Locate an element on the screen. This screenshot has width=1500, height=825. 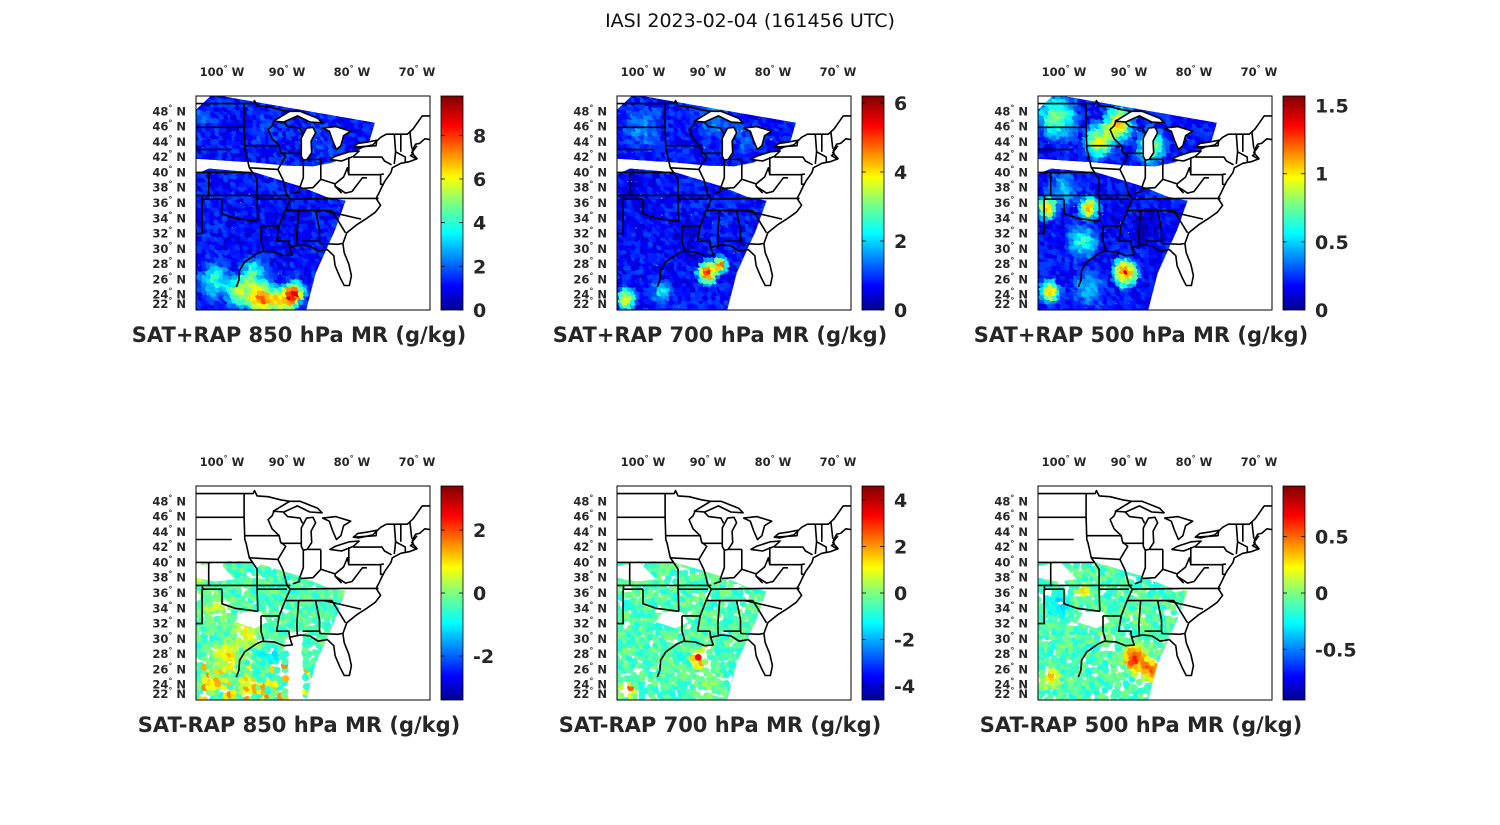
state-border is located at coordinates (395, 149).